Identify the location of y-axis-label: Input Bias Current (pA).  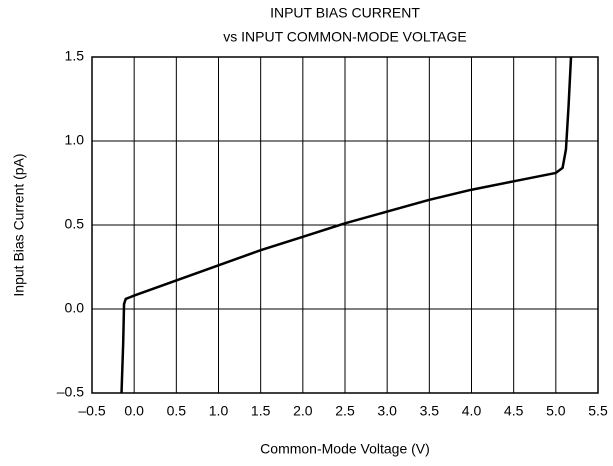
(19, 224).